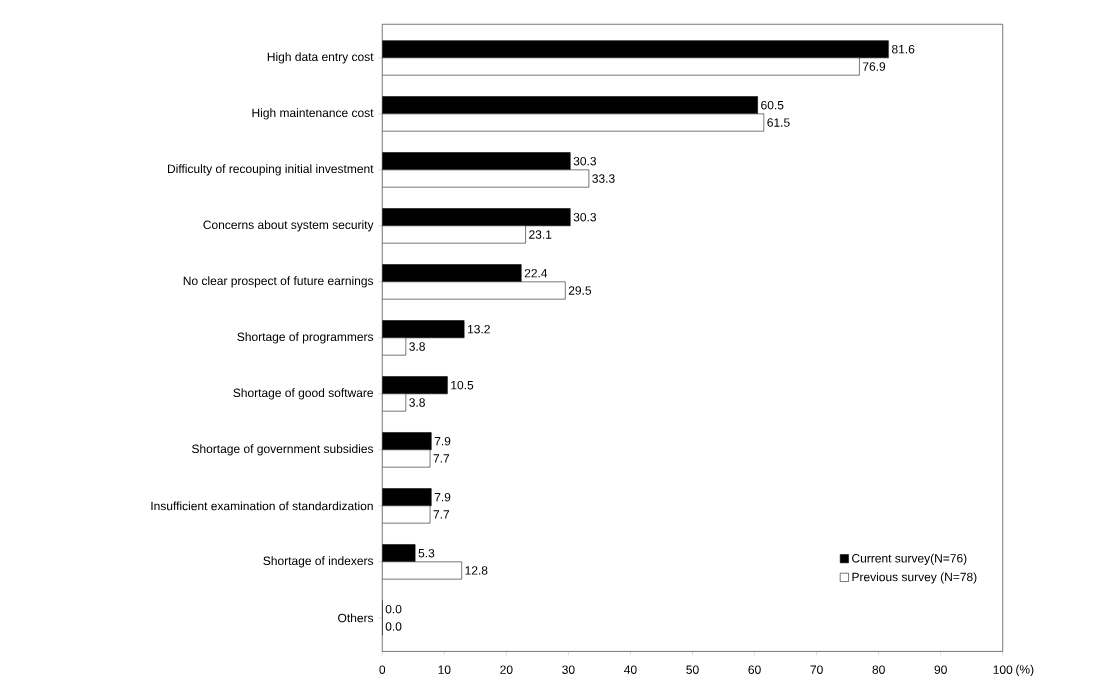 The image size is (1108, 693). What do you see at coordinates (305, 338) in the screenshot?
I see `y-tick-label: Shortage of programmers` at bounding box center [305, 338].